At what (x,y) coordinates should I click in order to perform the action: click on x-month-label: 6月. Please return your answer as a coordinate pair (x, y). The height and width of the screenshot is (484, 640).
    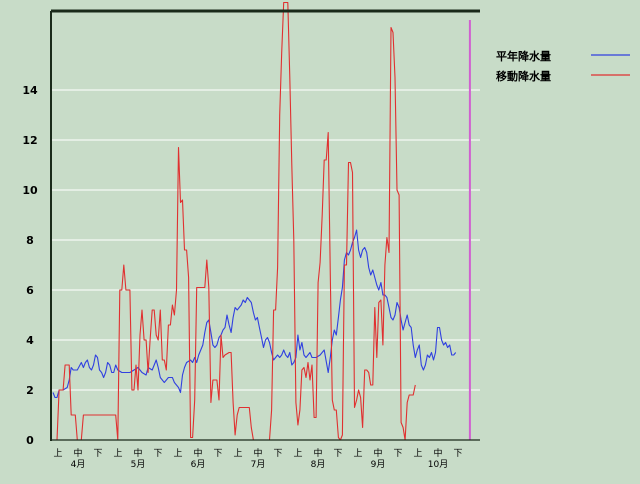
    Looking at the image, I should click on (198, 464).